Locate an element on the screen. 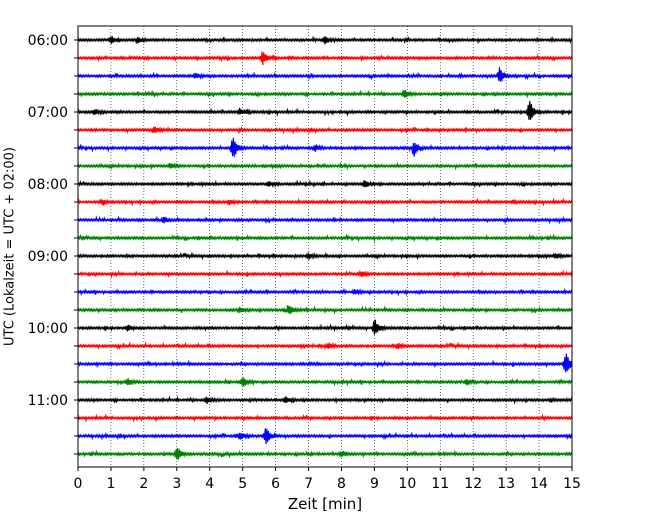  x-tick-label: 15 is located at coordinates (572, 484).